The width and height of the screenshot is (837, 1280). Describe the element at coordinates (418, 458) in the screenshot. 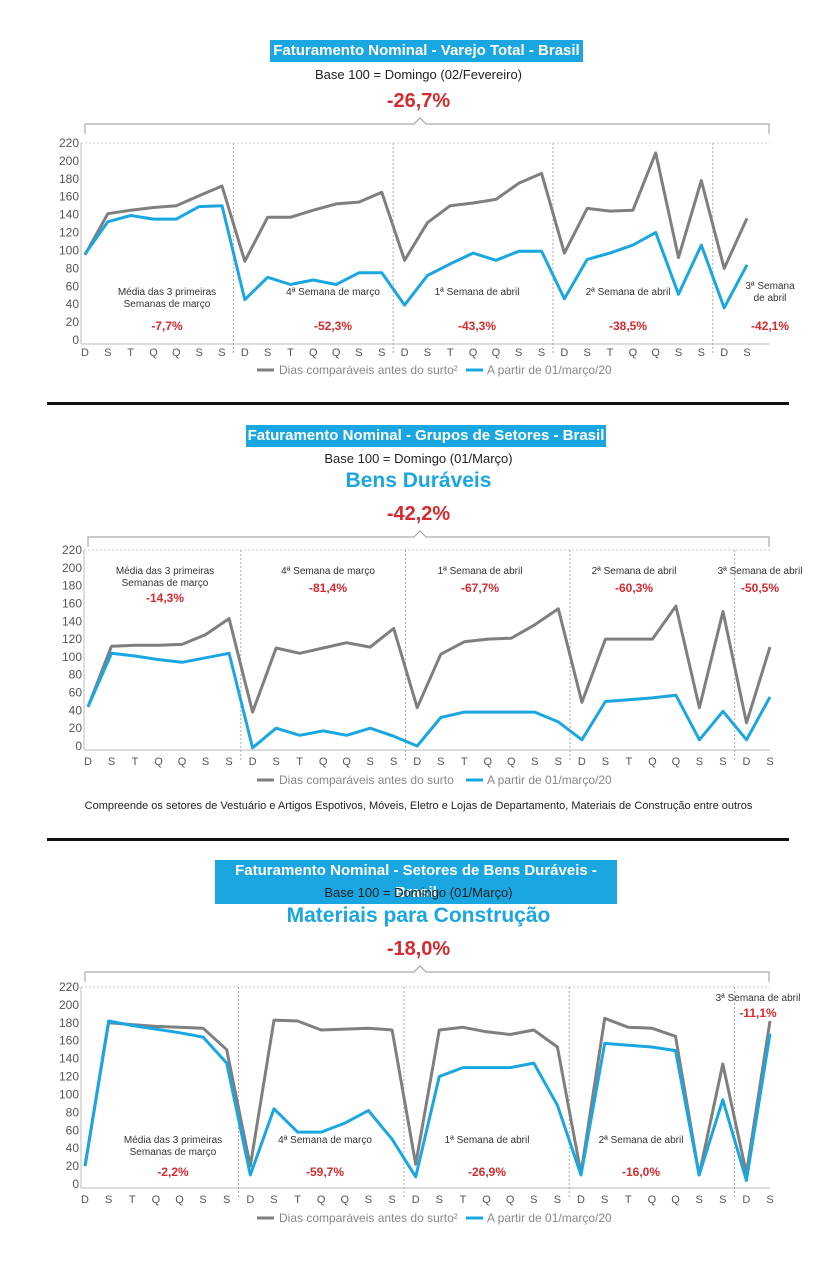

I see `chart-2-base: Base 100 = Domingo (01/Março)` at that location.